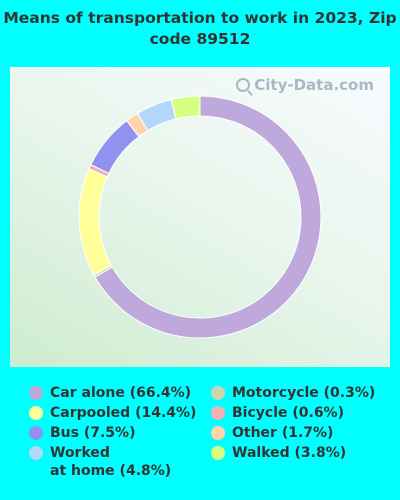  I want to click on legend-label: Bus (7.5%), so click(92, 433).